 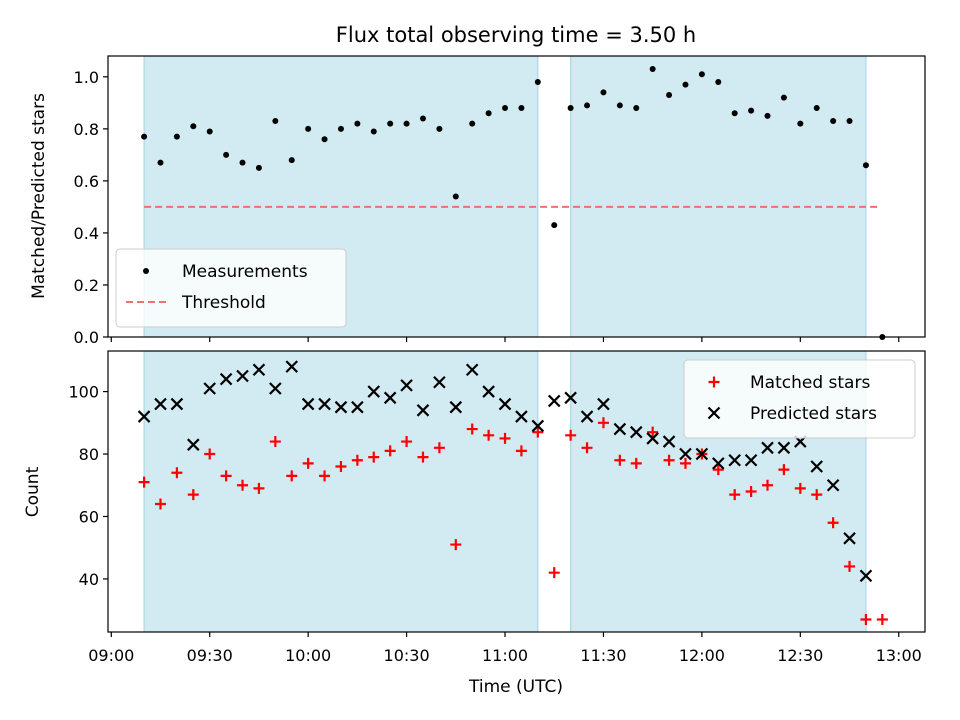 What do you see at coordinates (702, 655) in the screenshot?
I see `x-tick-label: 12:00` at bounding box center [702, 655].